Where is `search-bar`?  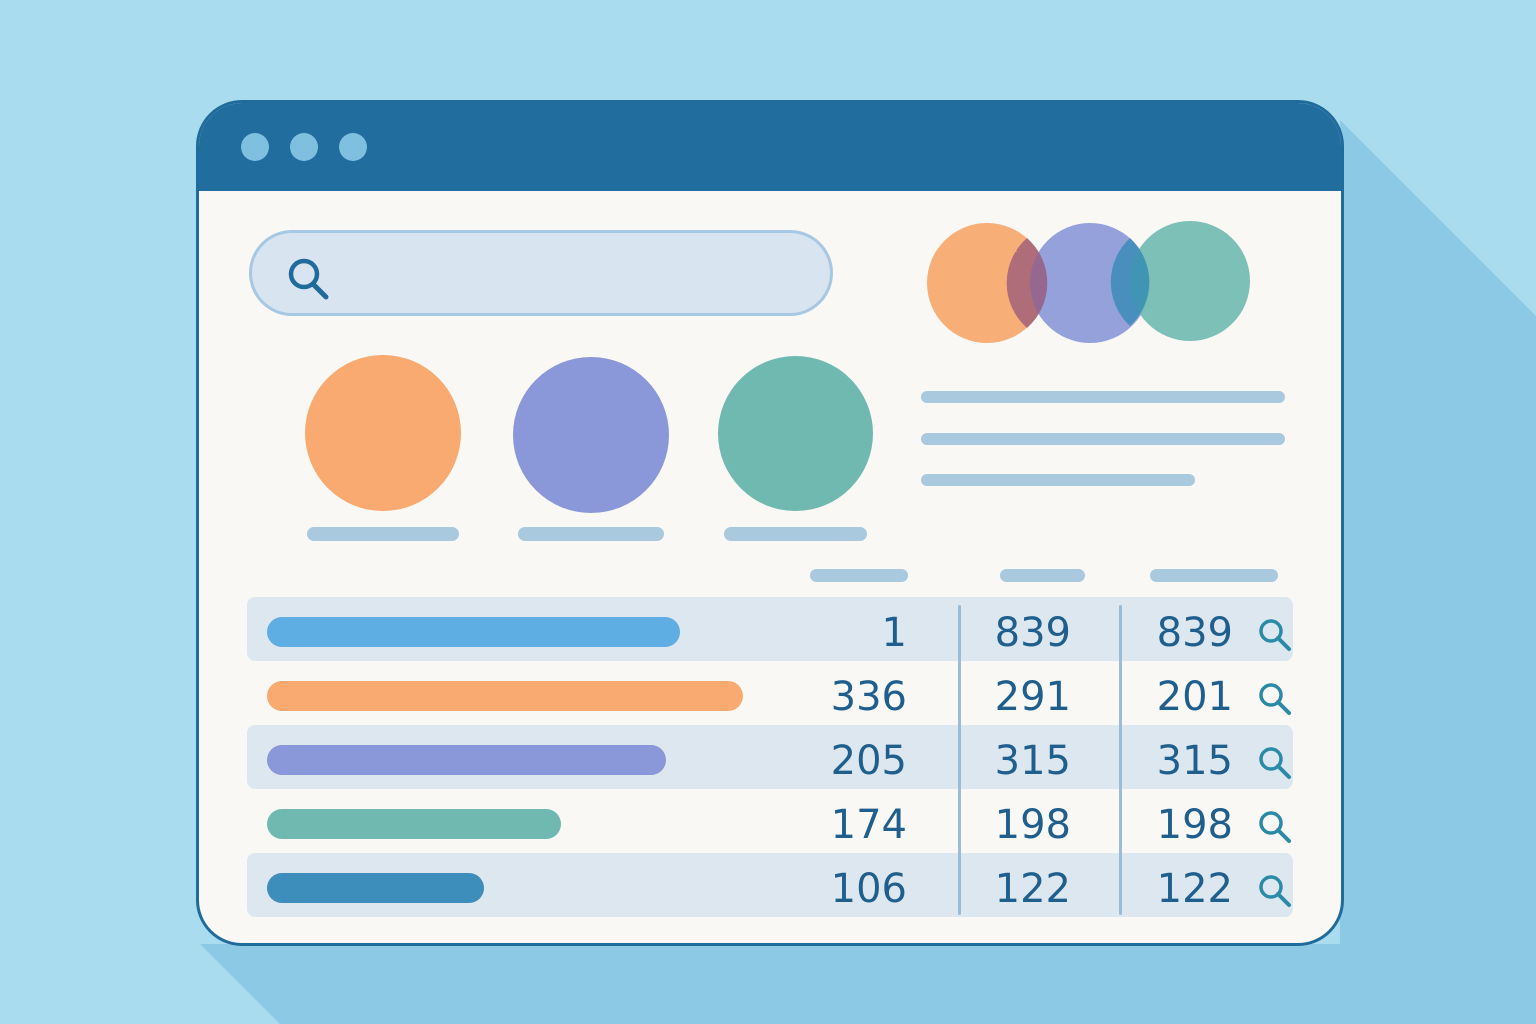
search-bar is located at coordinates (541, 273).